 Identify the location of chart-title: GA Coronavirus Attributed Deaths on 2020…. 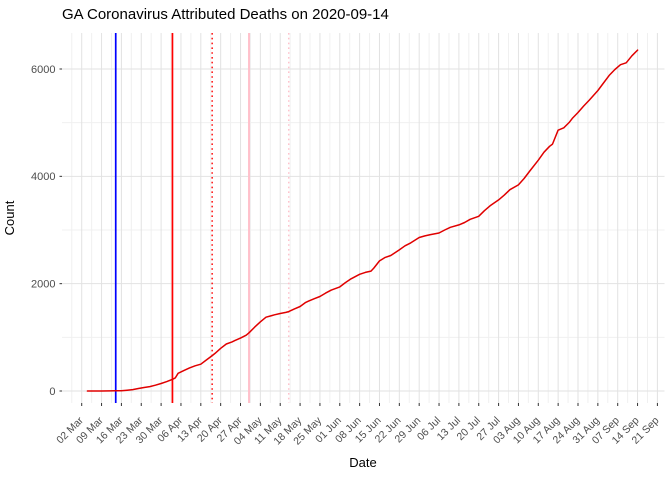
(225, 14).